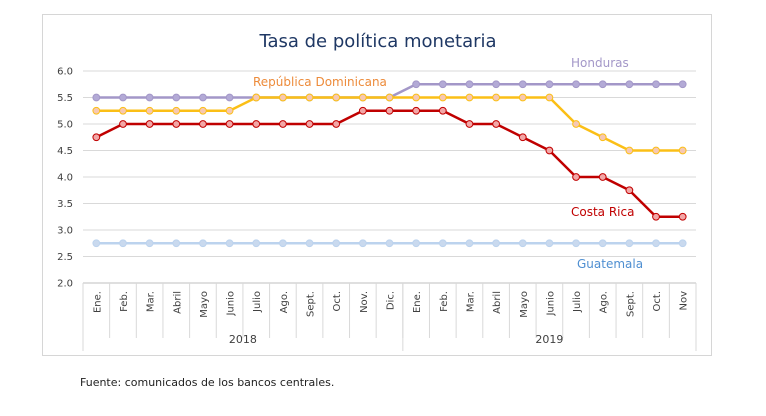 The image size is (766, 416). Describe the element at coordinates (364, 302) in the screenshot. I see `x-tick-label: Nov.` at that location.